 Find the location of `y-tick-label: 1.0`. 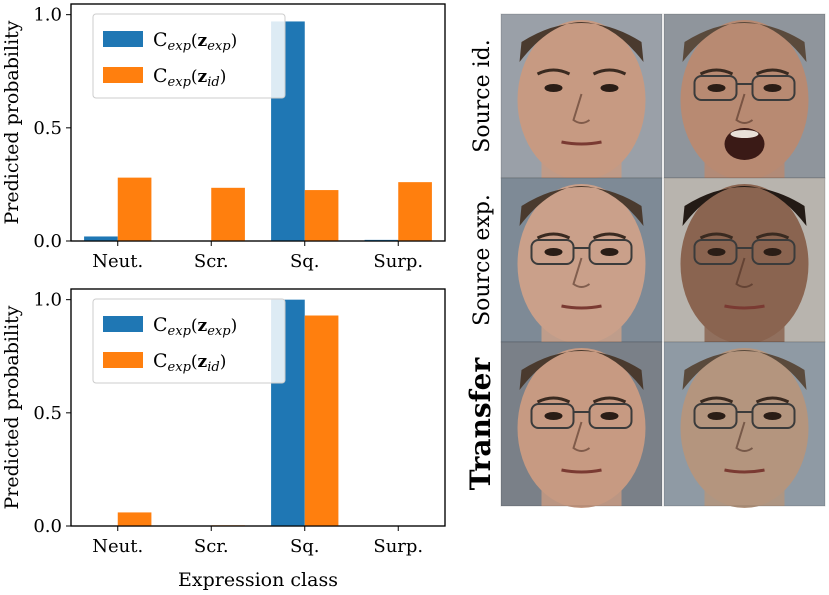

y-tick-label: 1.0 is located at coordinates (47, 15).